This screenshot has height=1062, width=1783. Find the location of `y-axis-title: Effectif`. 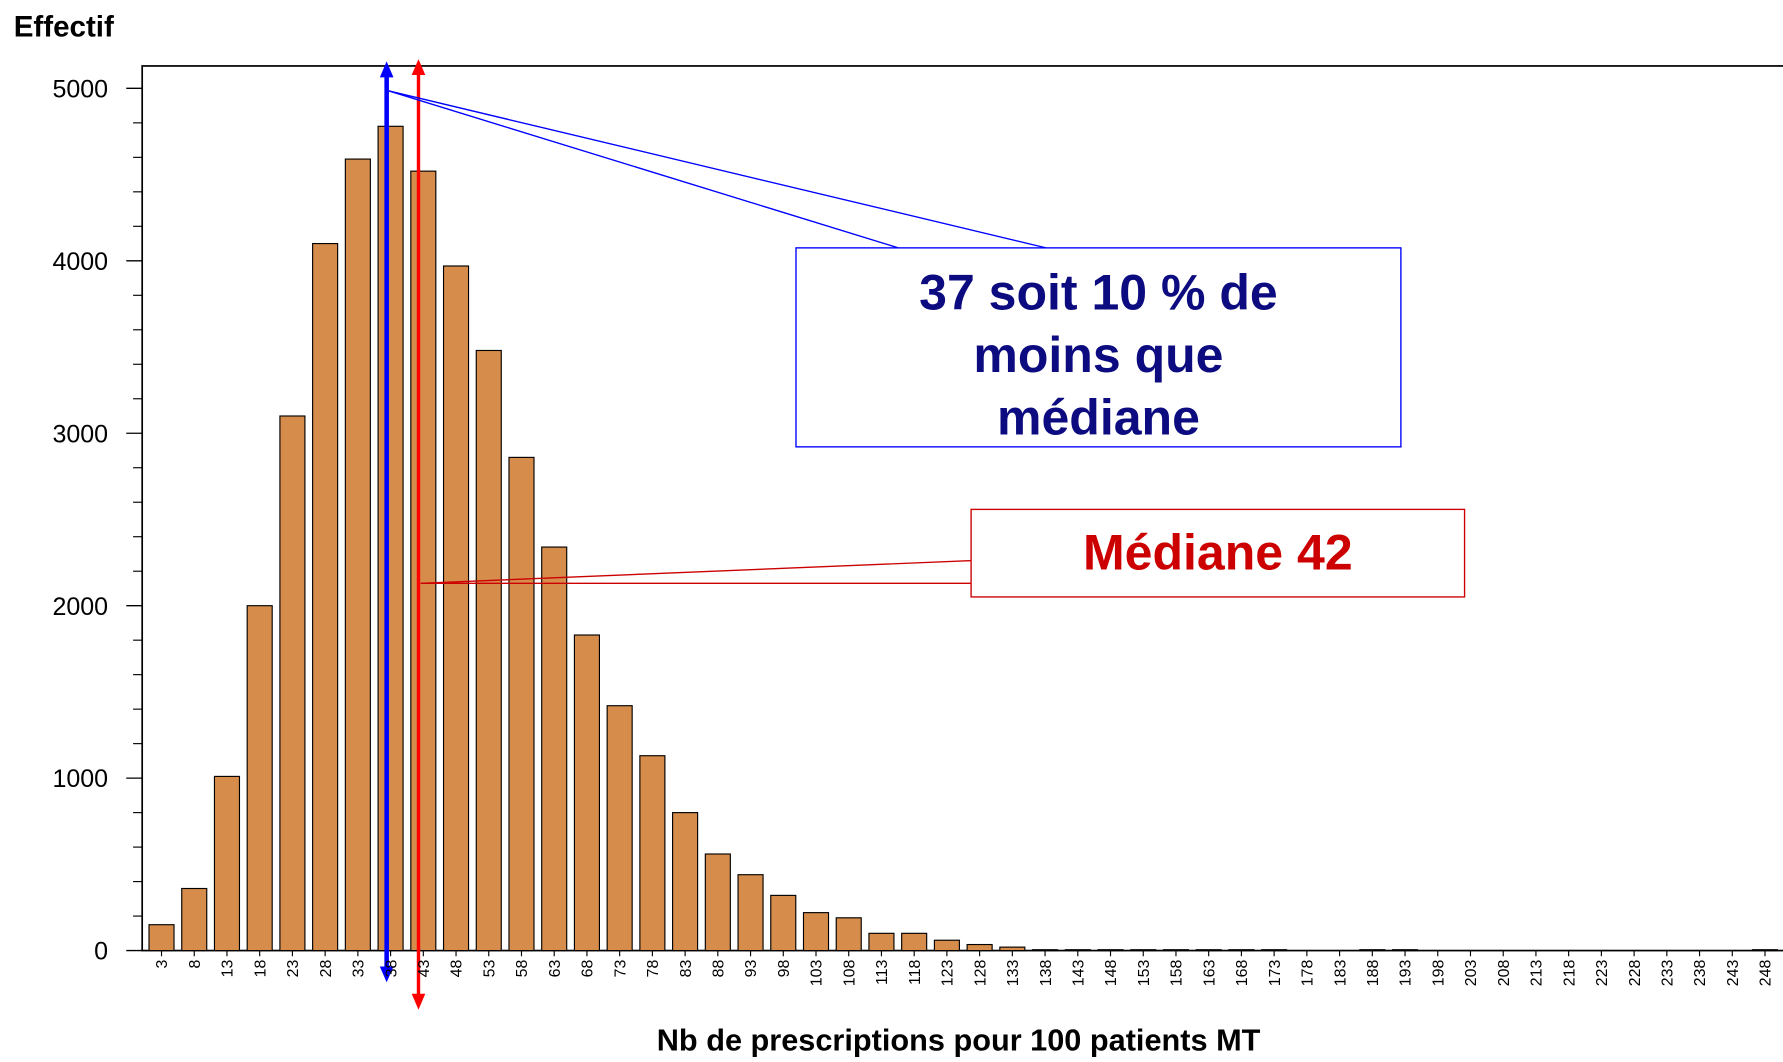

y-axis-title: Effectif is located at coordinates (64, 26).